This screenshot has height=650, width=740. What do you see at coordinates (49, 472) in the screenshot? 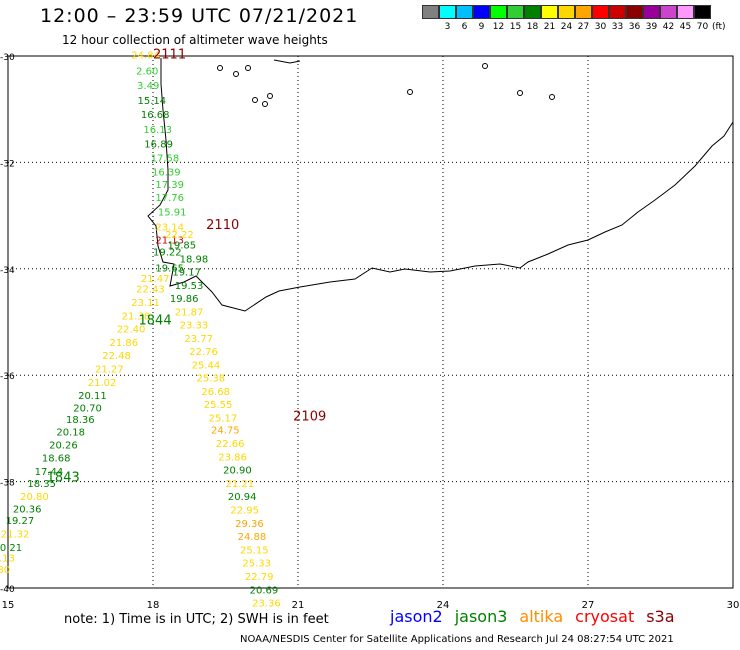
I see `track-value-label: 17.44` at bounding box center [49, 472].